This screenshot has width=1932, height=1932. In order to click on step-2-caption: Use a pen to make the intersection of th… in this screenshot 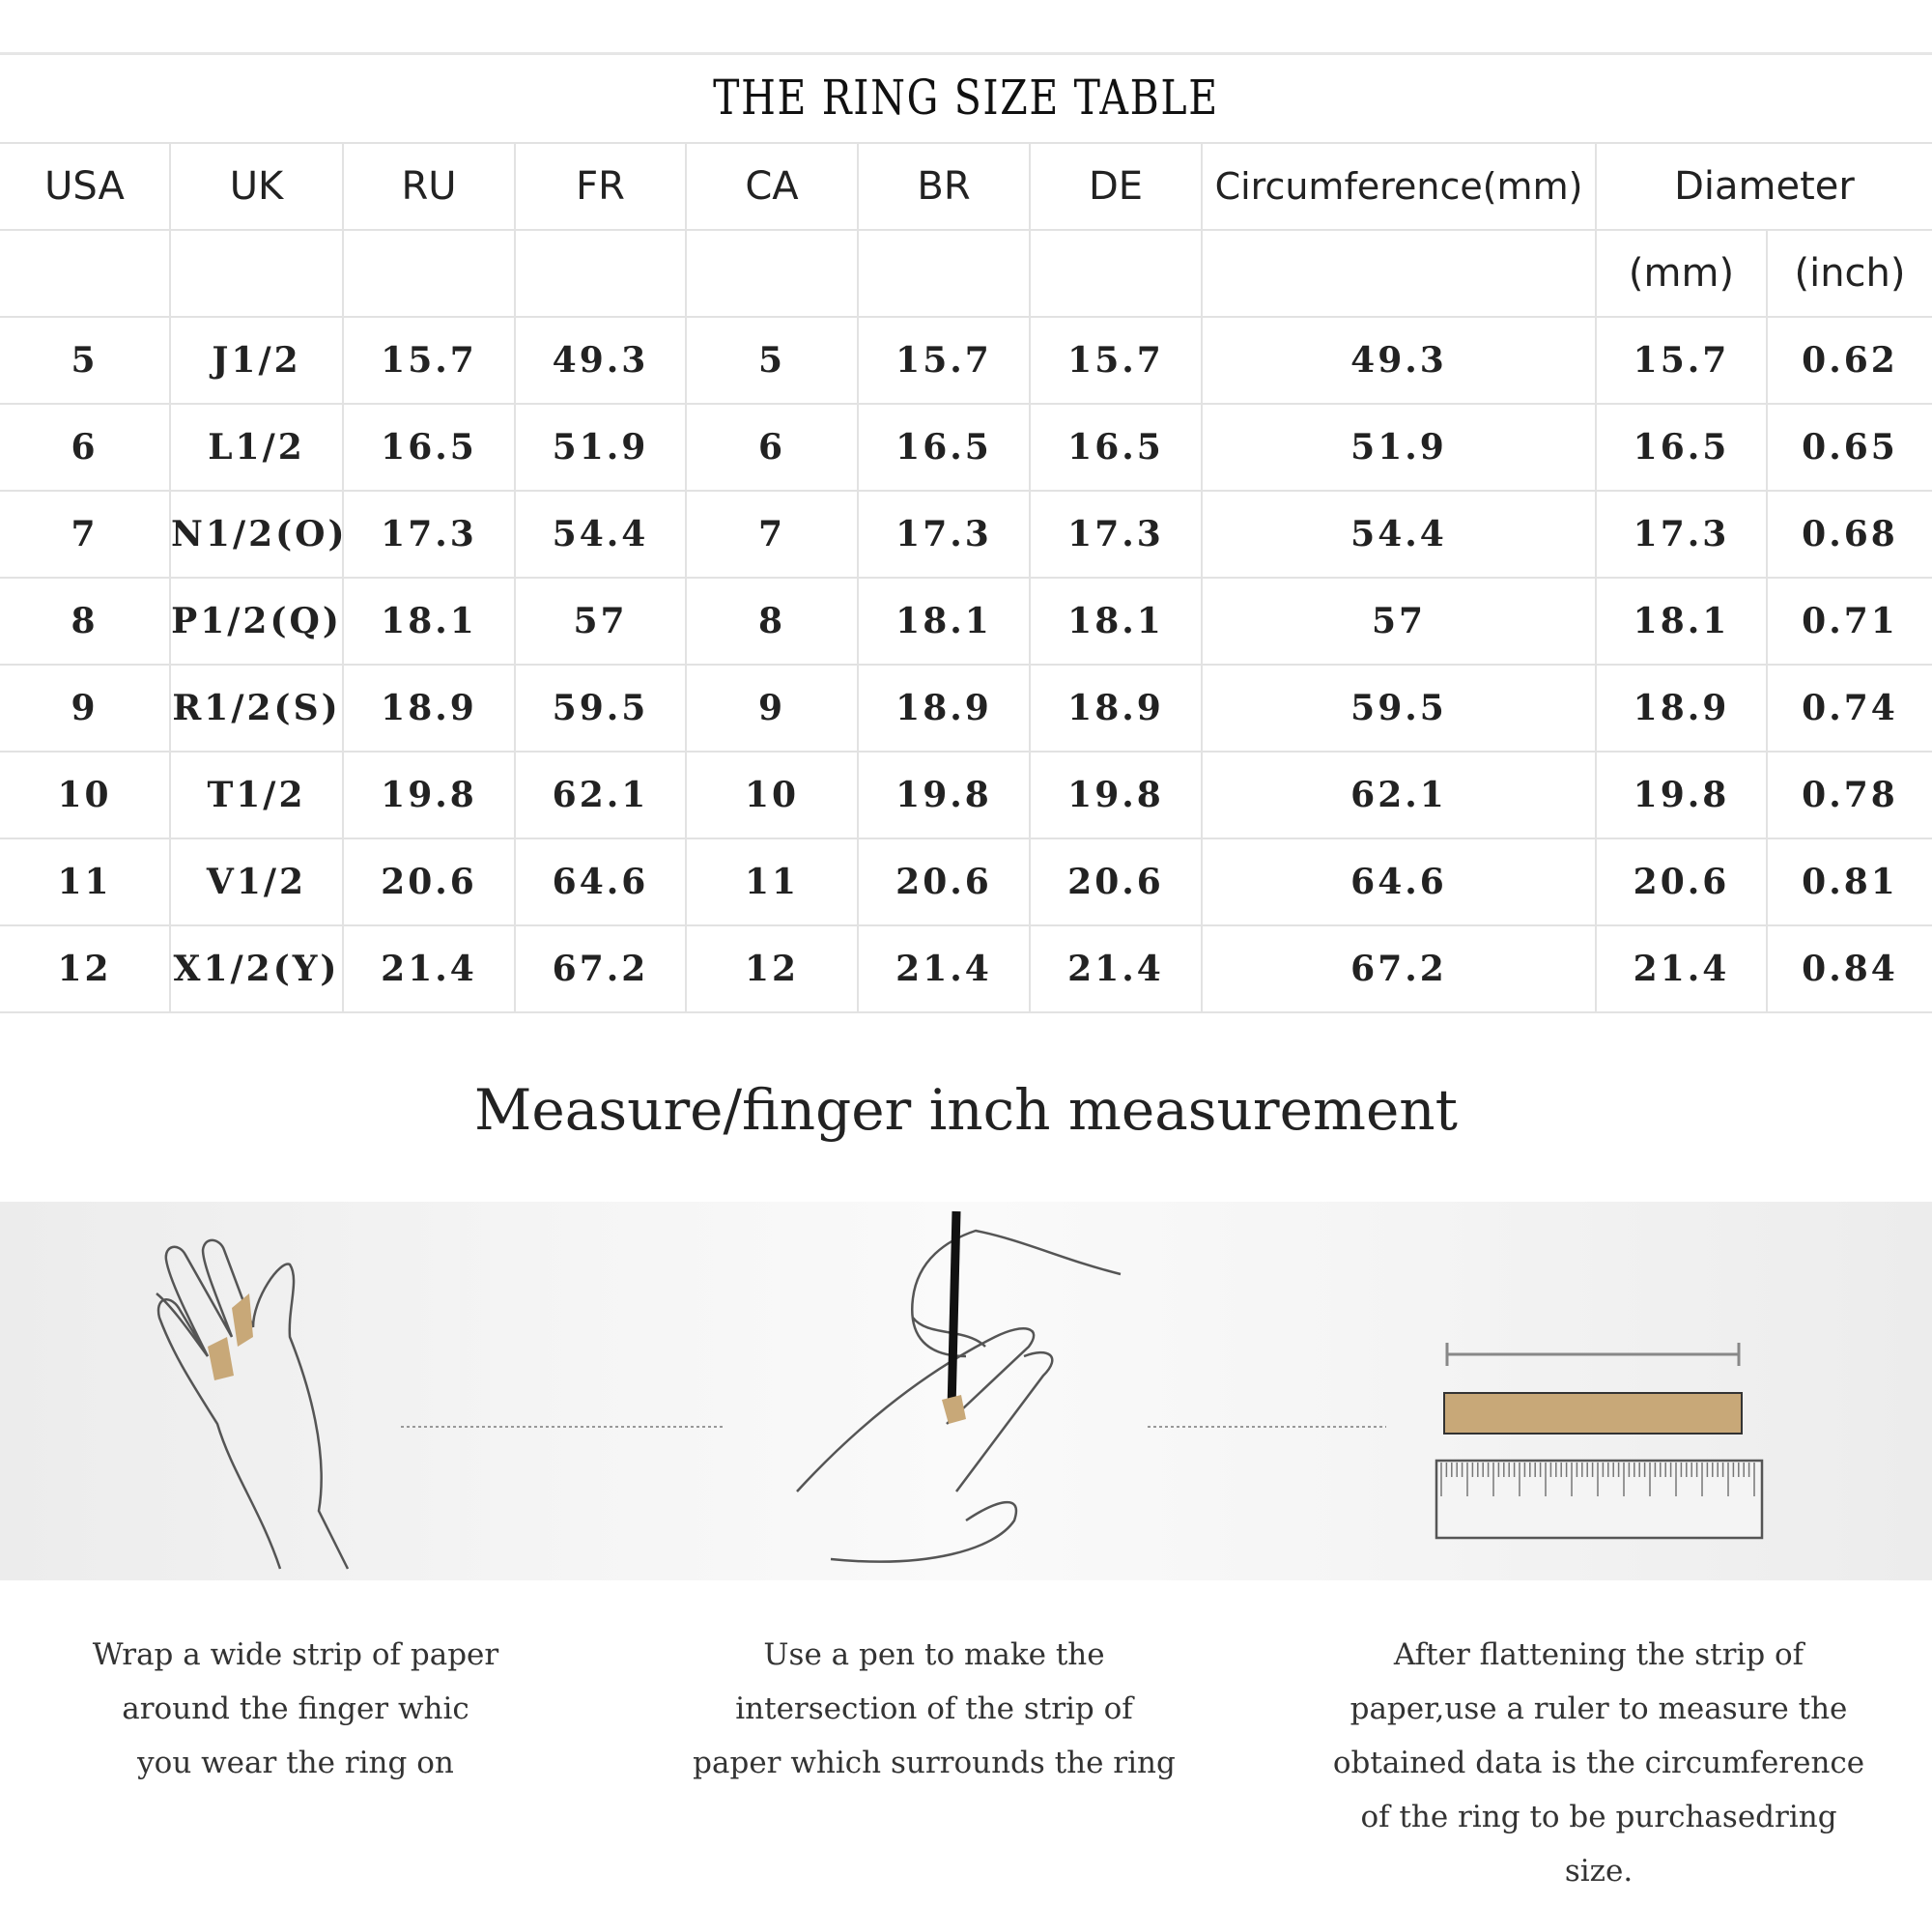, I will do `click(934, 1708)`.